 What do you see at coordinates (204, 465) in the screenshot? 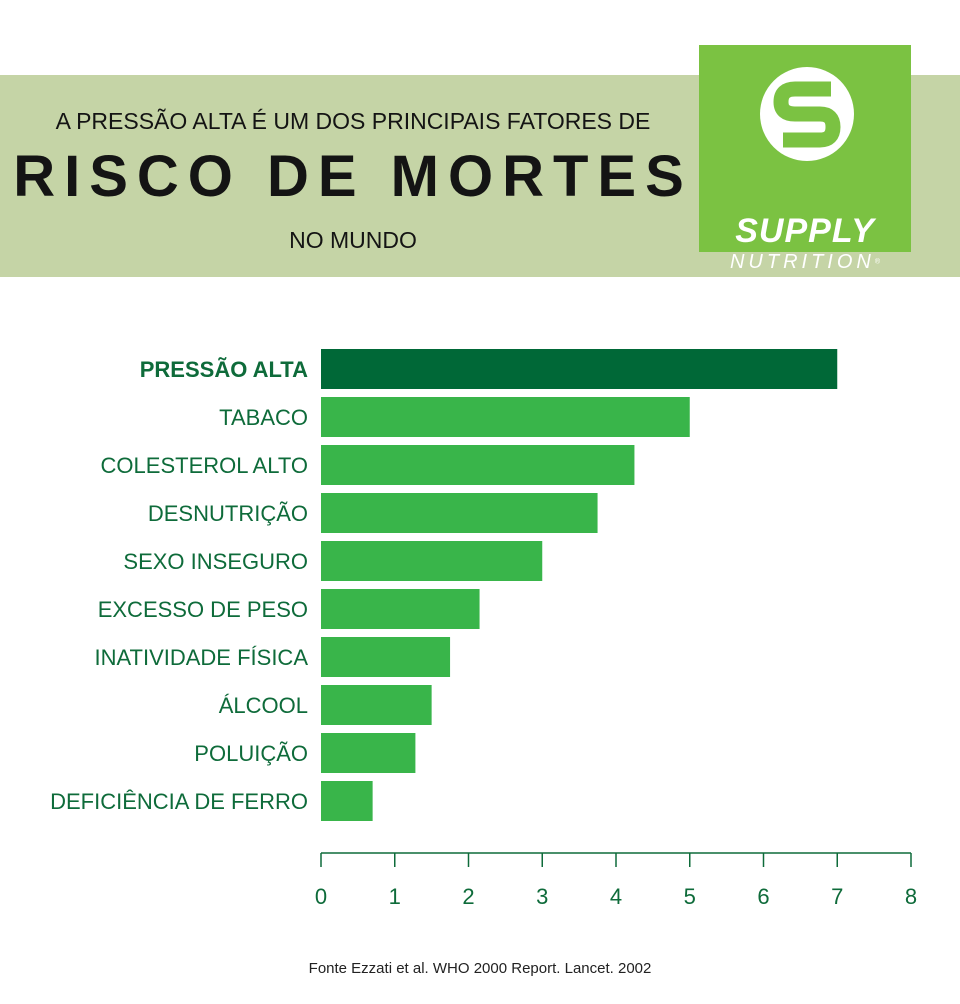
I see `category-label: COLESTEROL ALTO` at bounding box center [204, 465].